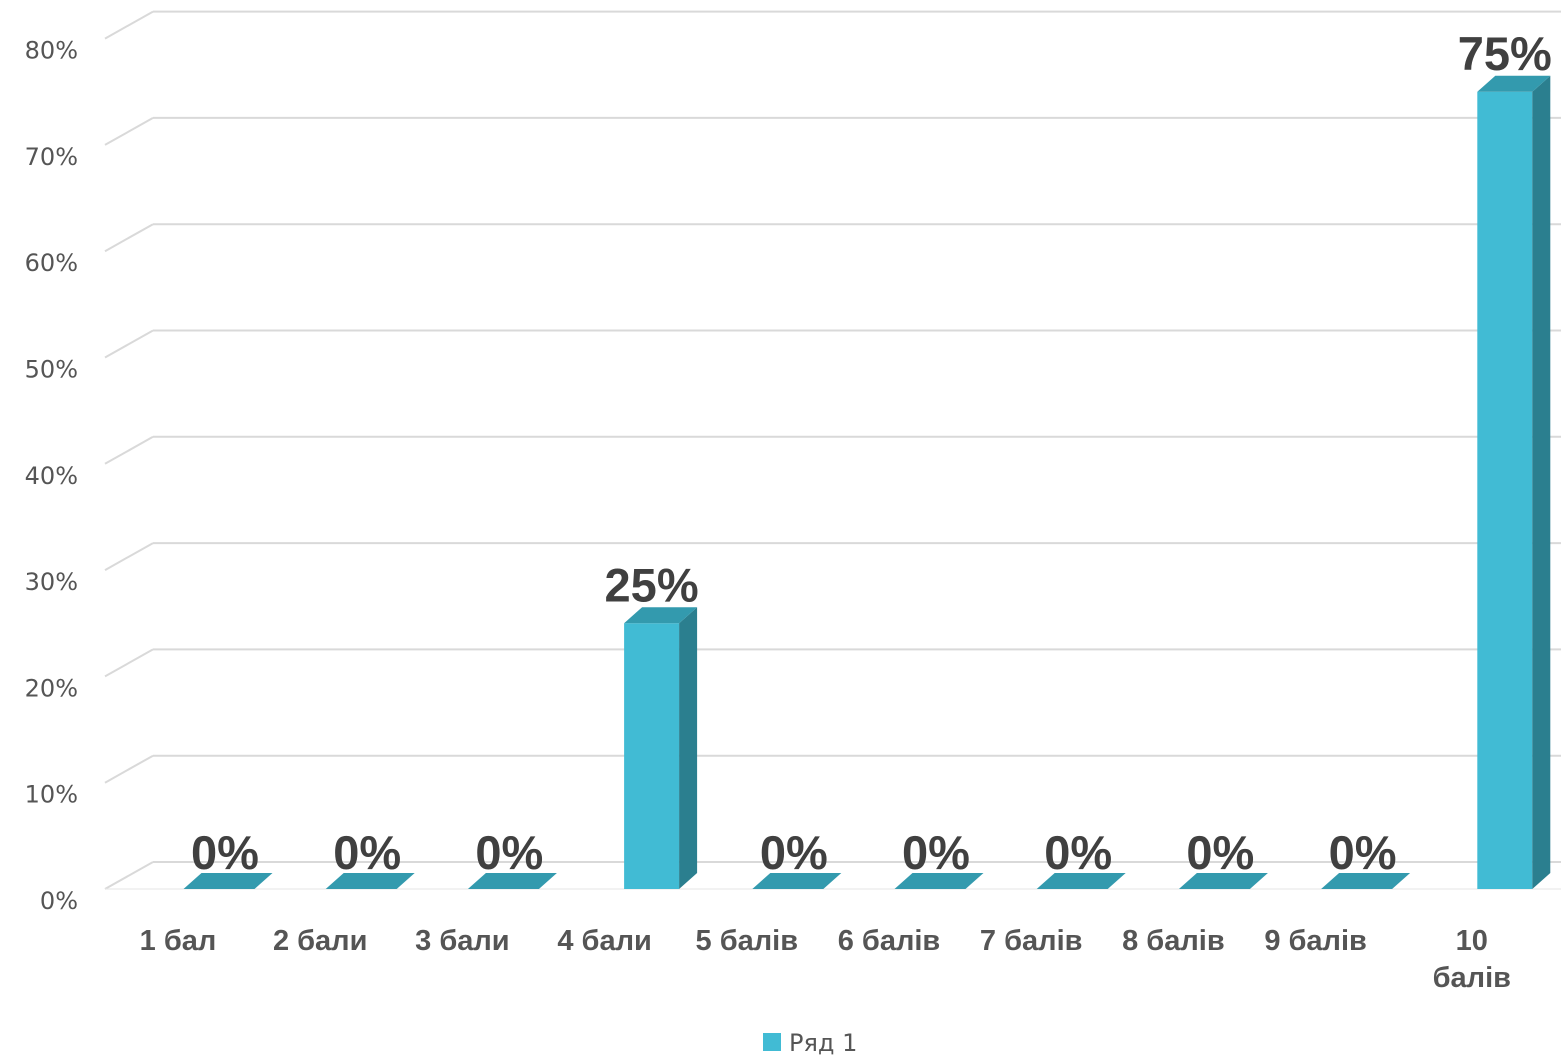  Describe the element at coordinates (1315, 941) in the screenshot. I see `x-category-label: 9 балів` at that location.